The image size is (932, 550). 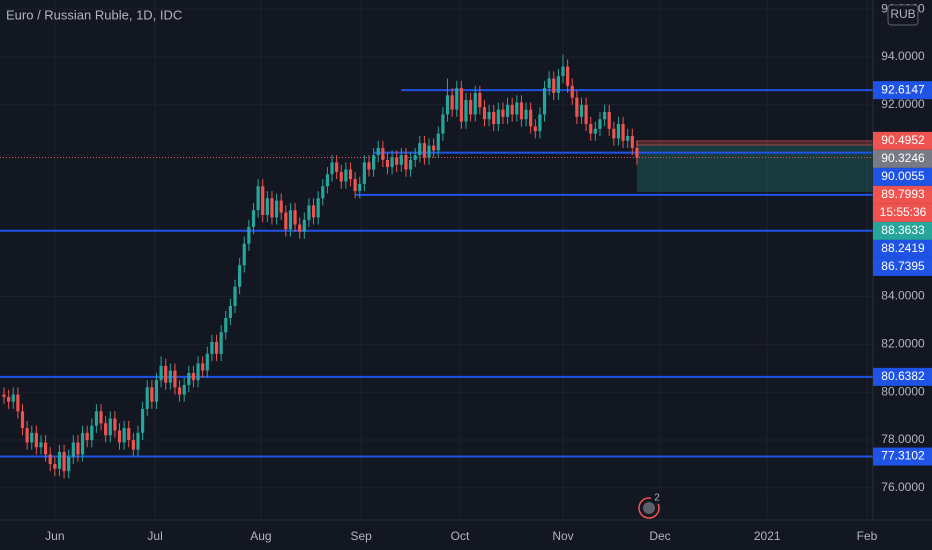 I want to click on y-tick-label: 80.0000, so click(x=903, y=391).